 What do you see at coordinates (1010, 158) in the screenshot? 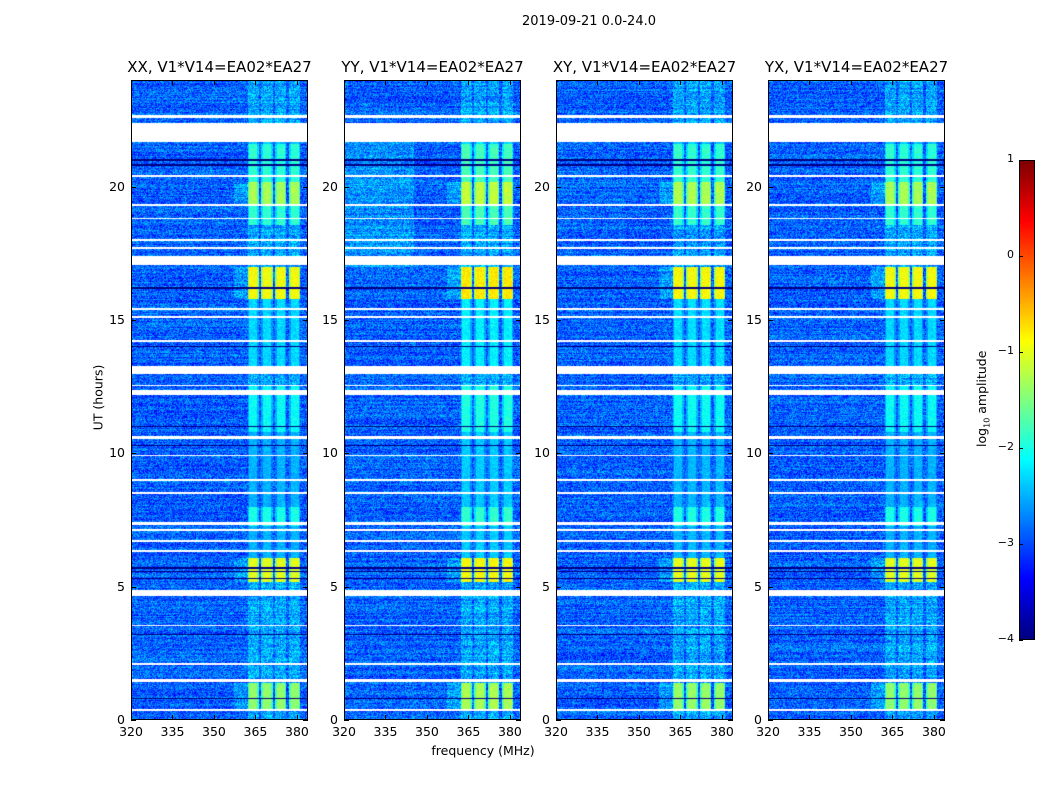
I see `colorbar-tick-label: 1` at bounding box center [1010, 158].